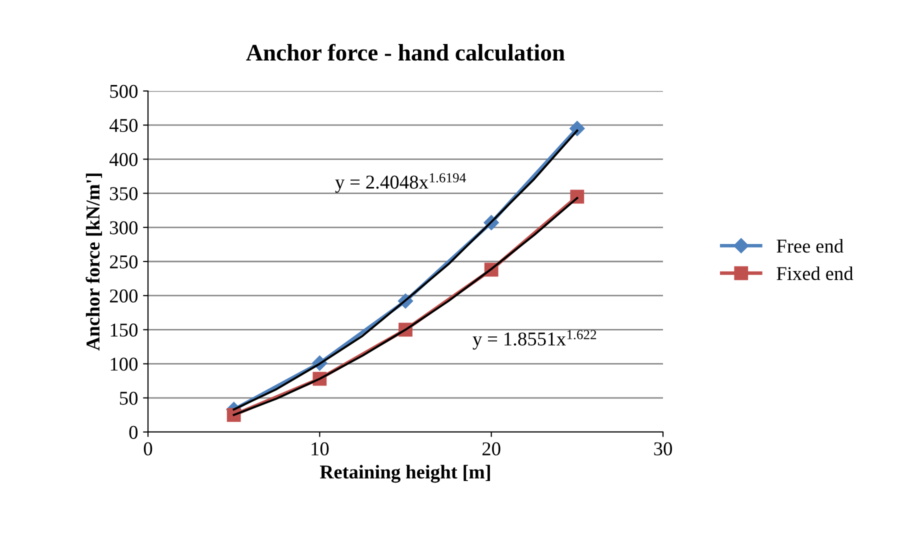  I want to click on y-tick-label: 400, so click(123, 159).